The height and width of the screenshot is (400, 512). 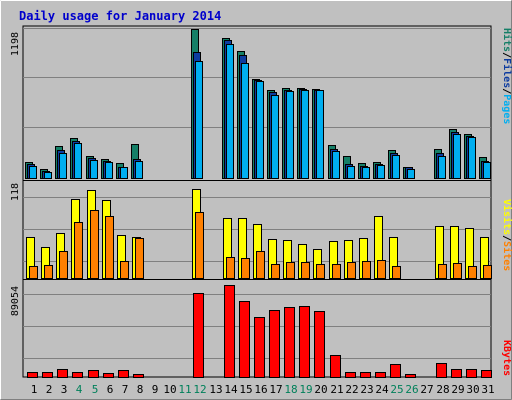 I want to click on visits-axis-label-sites: Sites, so click(x=506, y=256).